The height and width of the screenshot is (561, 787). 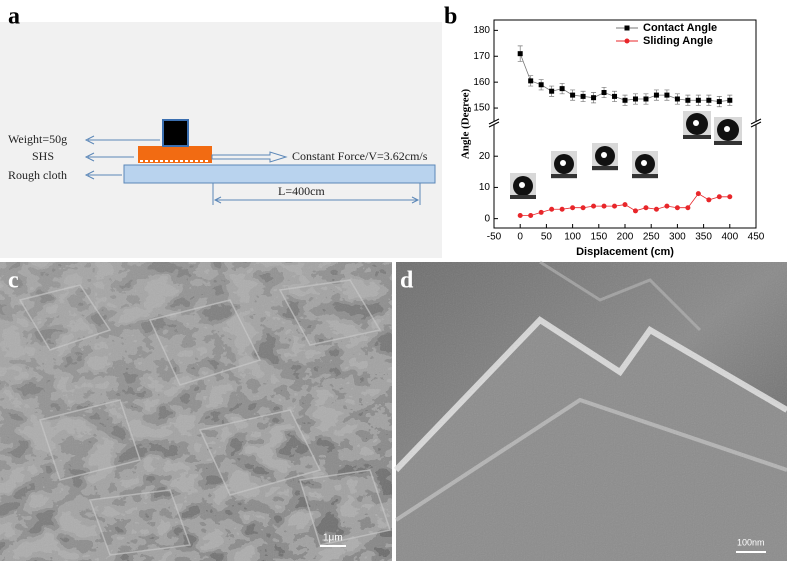 What do you see at coordinates (279, 174) in the screenshot?
I see `cloth` at bounding box center [279, 174].